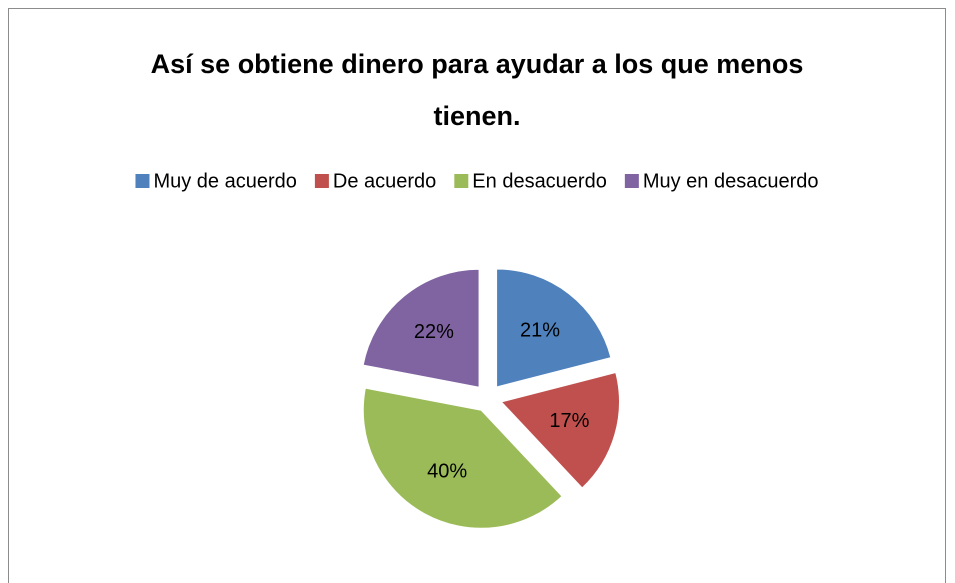 The image size is (955, 583). Describe the element at coordinates (539, 181) in the screenshot. I see `legend-label: En desacuerdo` at that location.